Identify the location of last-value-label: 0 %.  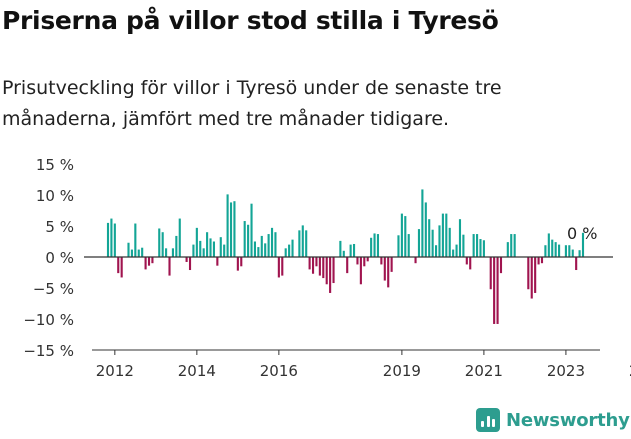
(582, 233).